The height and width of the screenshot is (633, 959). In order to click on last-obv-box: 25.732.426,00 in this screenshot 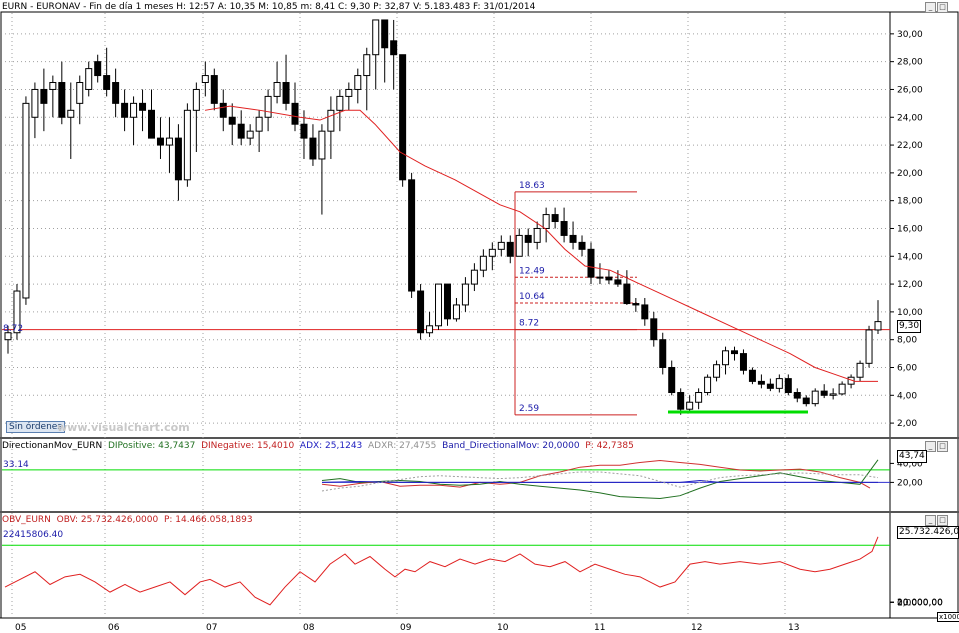, I will do `click(928, 532)`.